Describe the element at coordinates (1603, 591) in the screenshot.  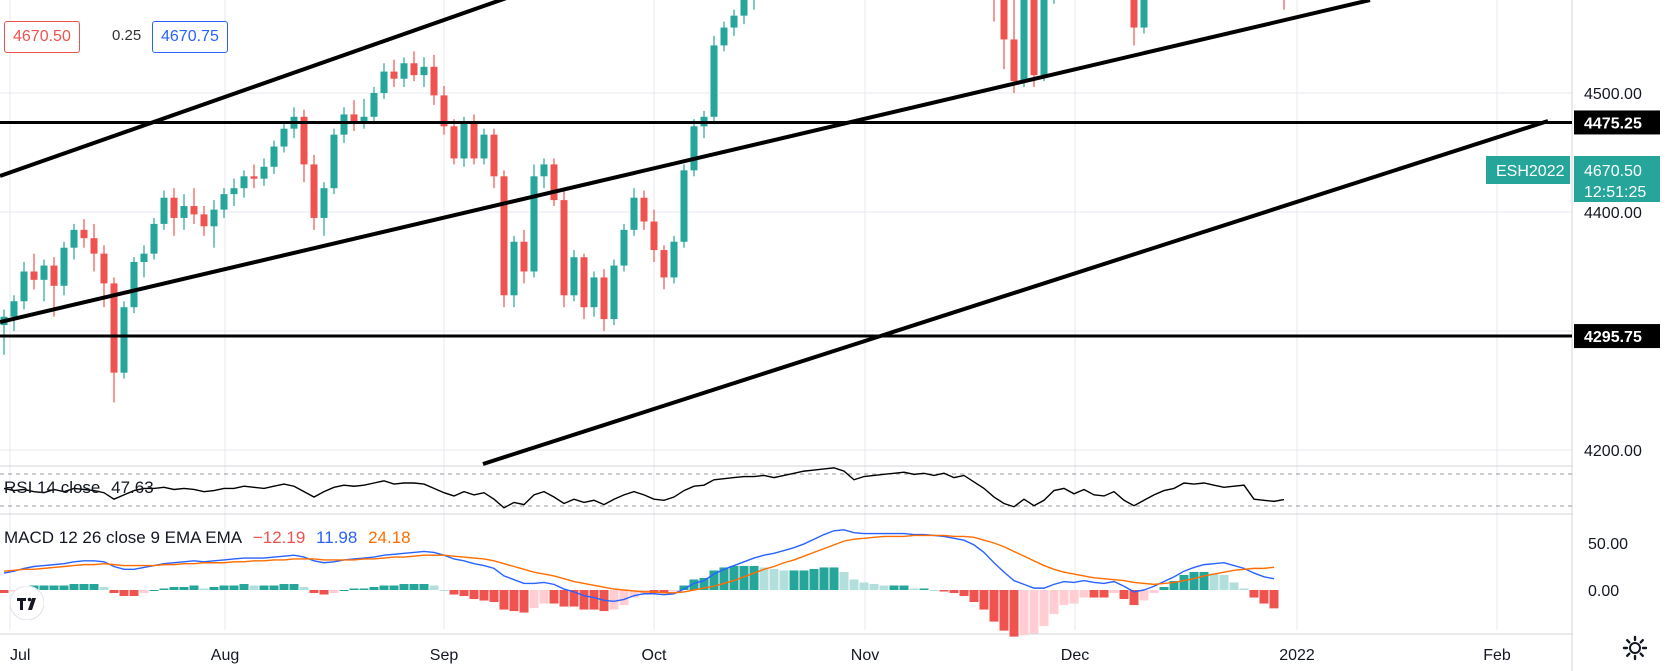
I see `macd-tick-label: 0.00` at that location.